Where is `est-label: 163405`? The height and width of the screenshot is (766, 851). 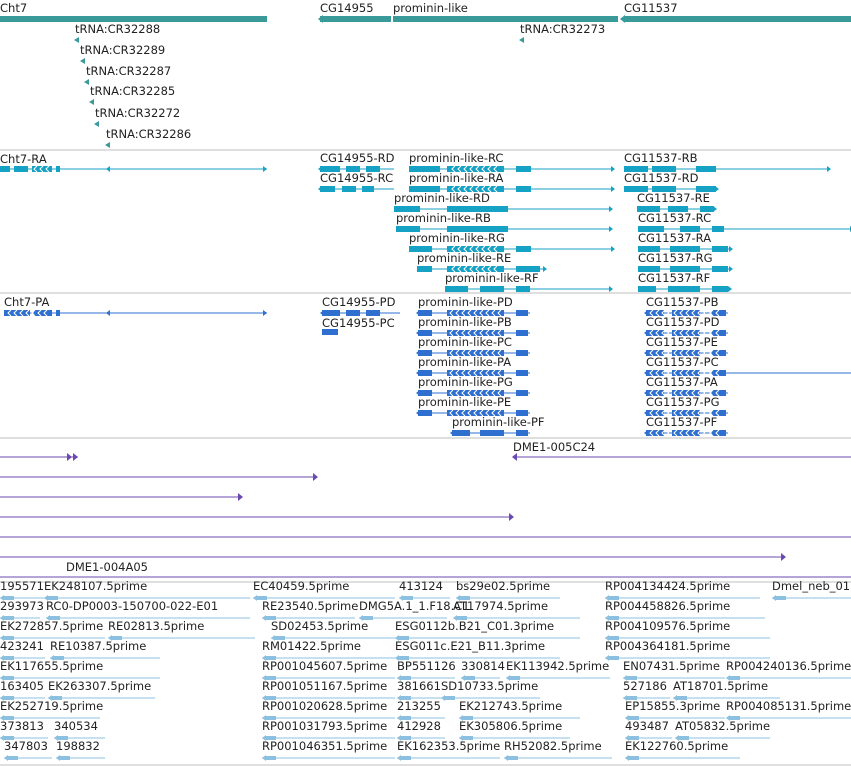
est-label: 163405 is located at coordinates (22, 686).